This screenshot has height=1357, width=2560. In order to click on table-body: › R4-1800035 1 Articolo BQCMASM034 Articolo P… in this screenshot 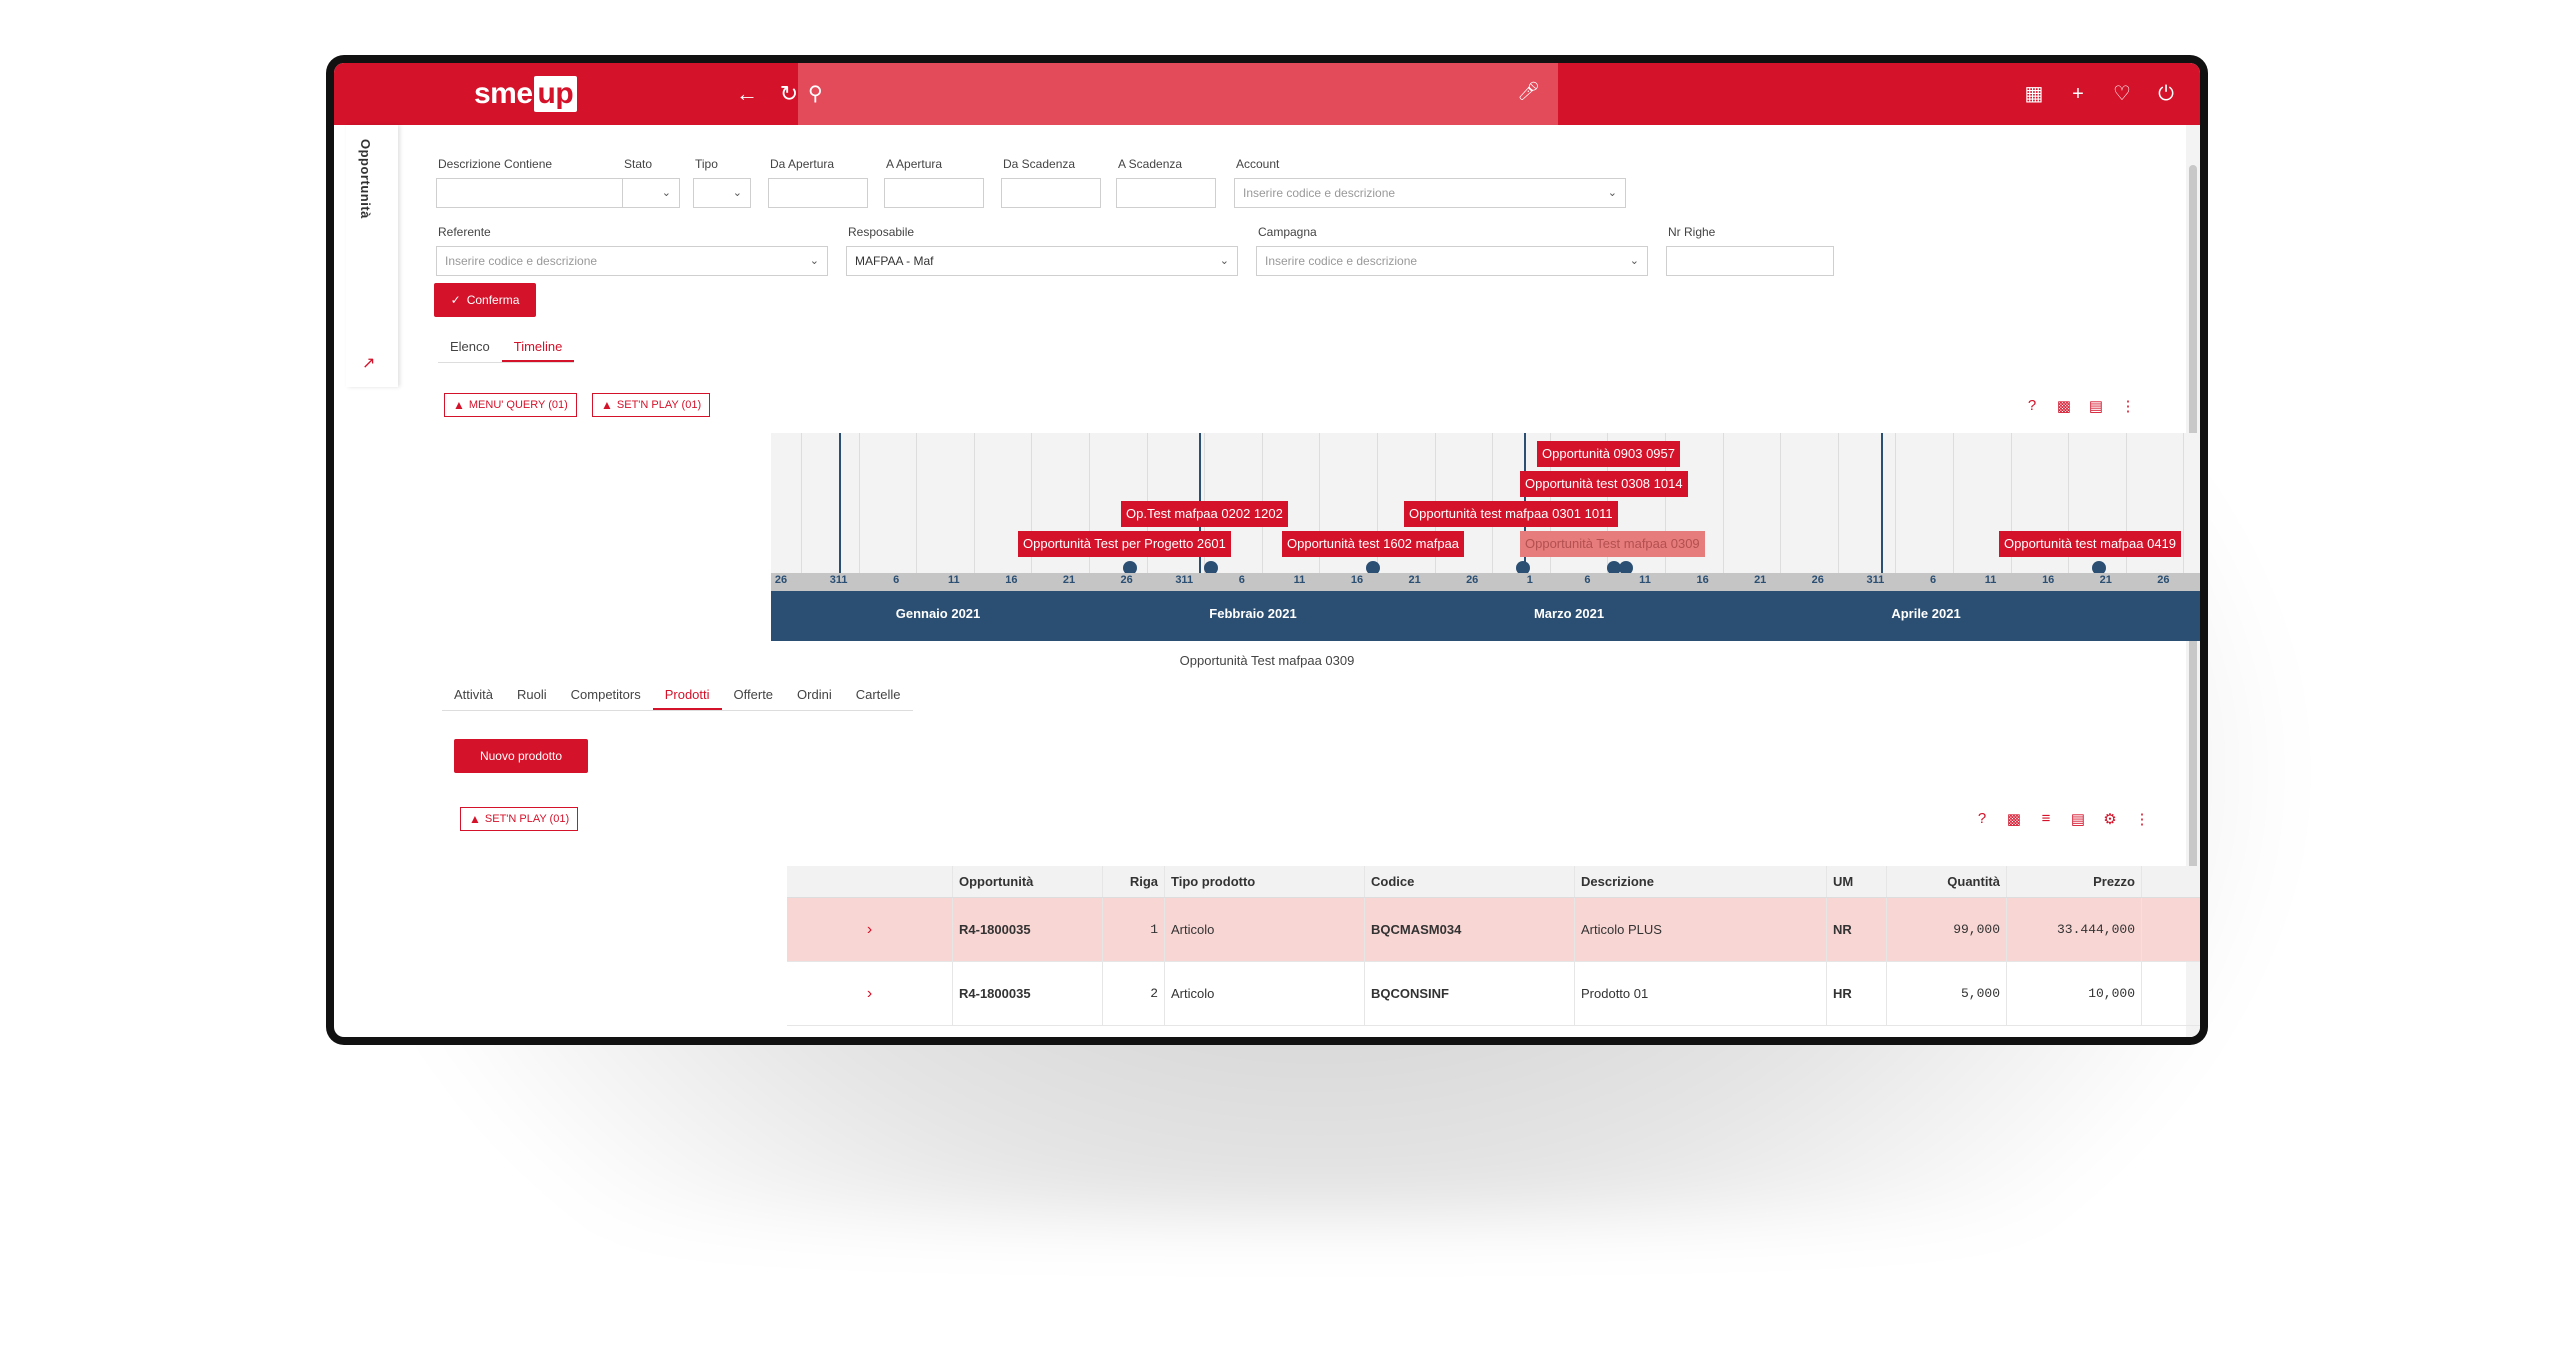, I will do `click(1493, 962)`.